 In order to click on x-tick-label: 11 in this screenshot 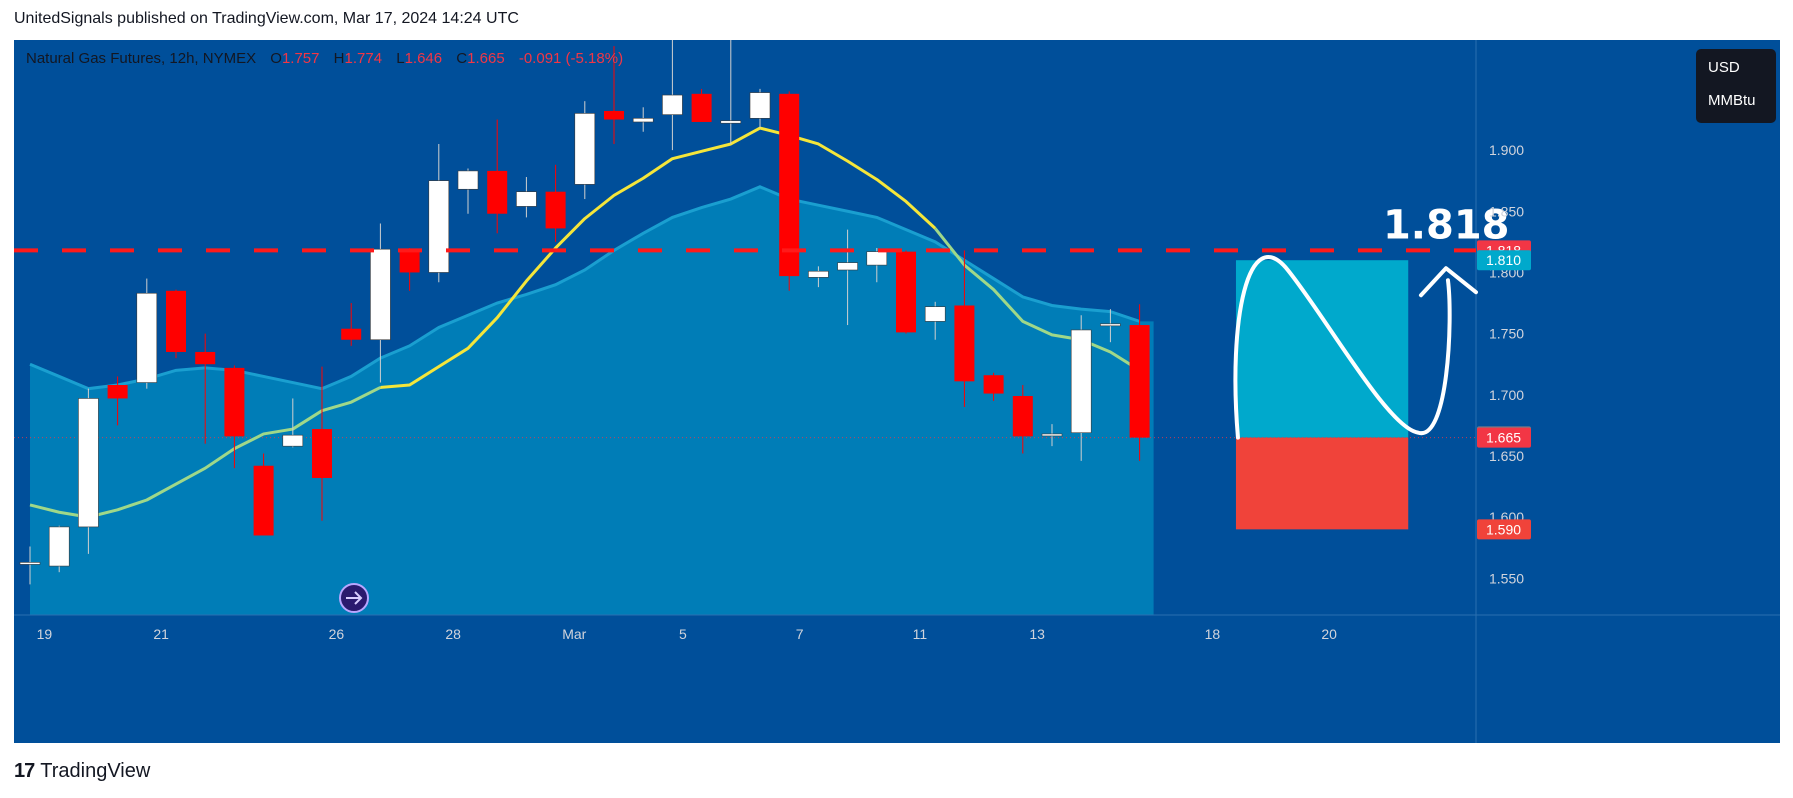, I will do `click(920, 634)`.